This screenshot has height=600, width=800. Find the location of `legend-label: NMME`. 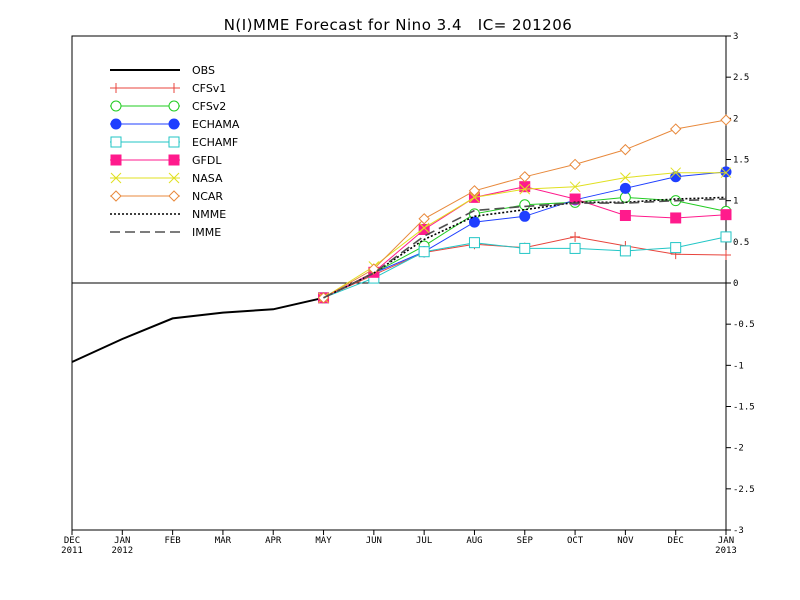

legend-label: NMME is located at coordinates (209, 214).